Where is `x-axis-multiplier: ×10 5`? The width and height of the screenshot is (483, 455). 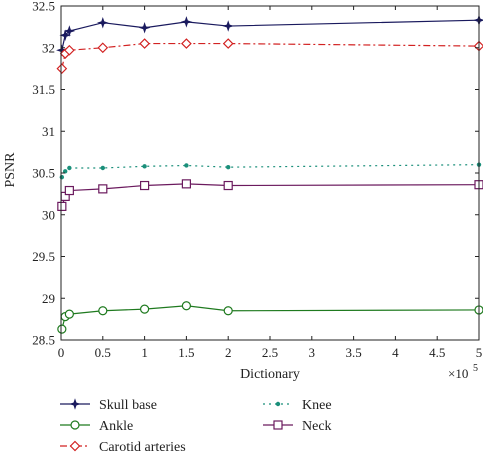 x-axis-multiplier: ×10 5 is located at coordinates (463, 372).